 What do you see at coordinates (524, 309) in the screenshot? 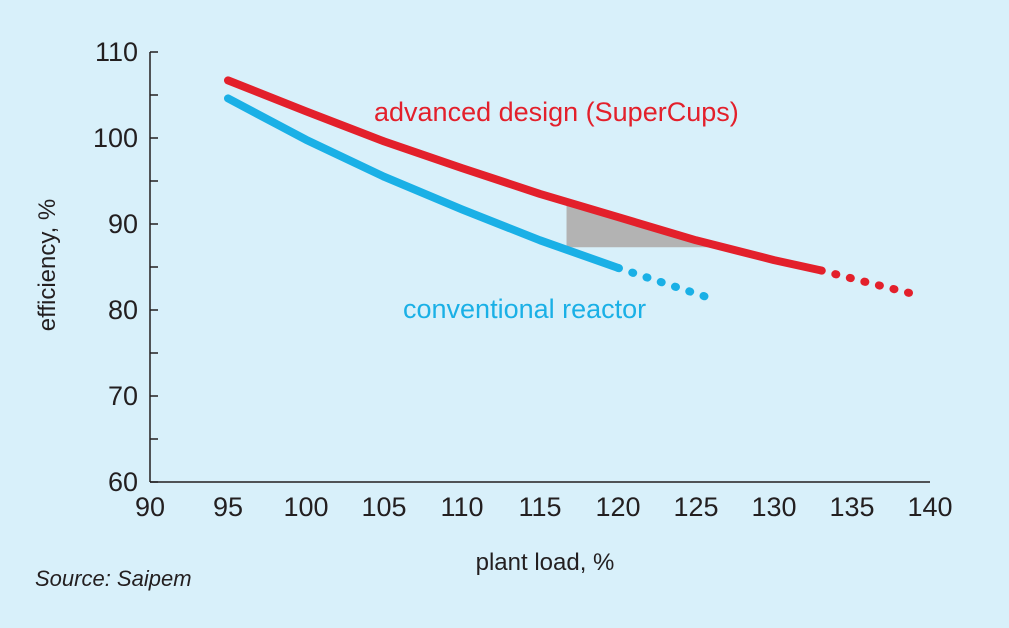
I see `series-label-conventional-reactor: conventional reactor` at bounding box center [524, 309].